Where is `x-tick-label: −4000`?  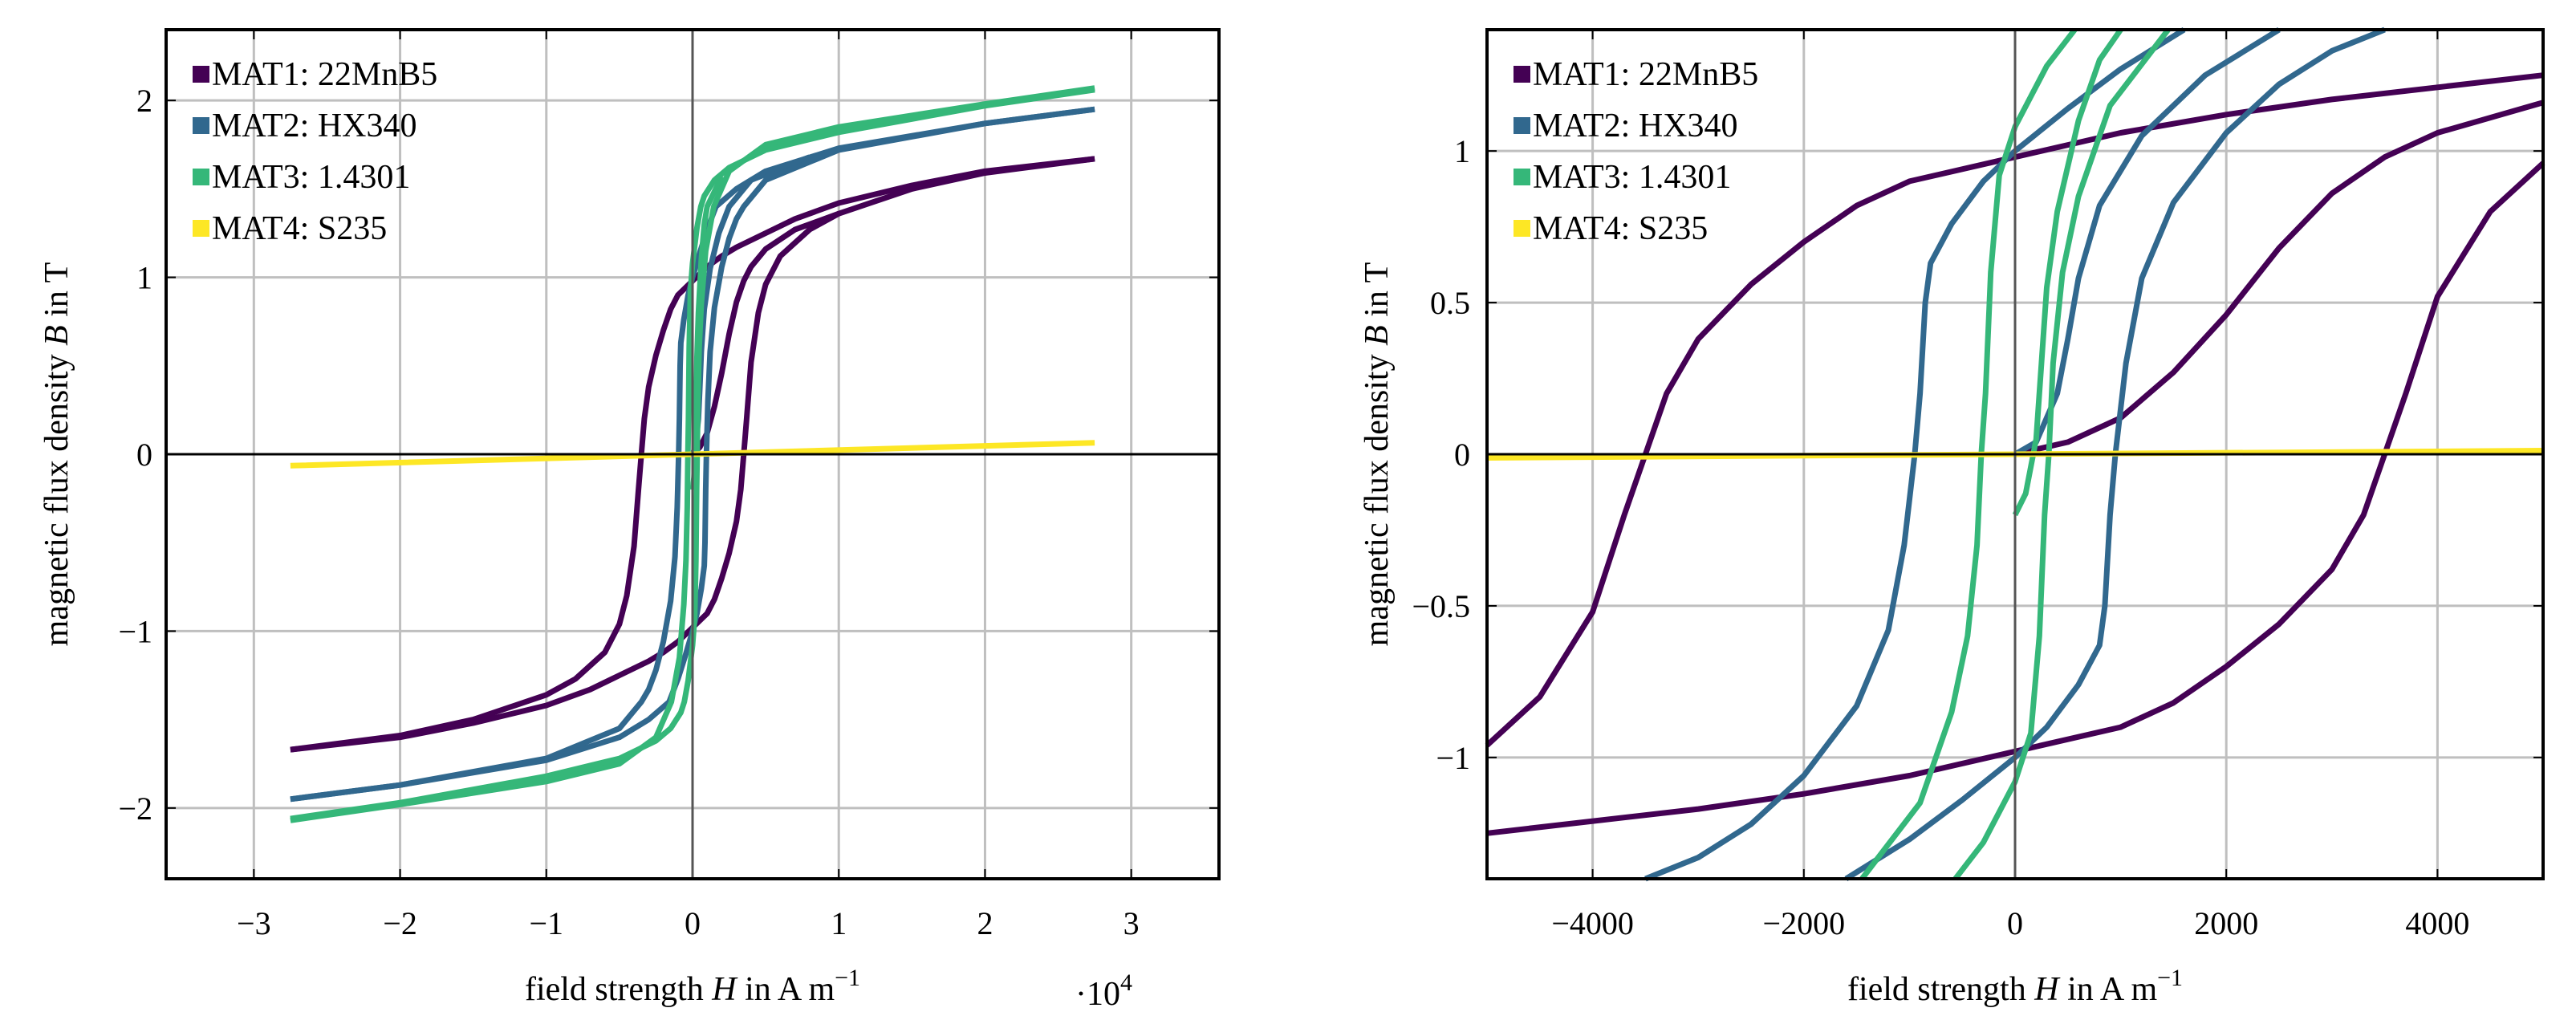
x-tick-label: −4000 is located at coordinates (1592, 923).